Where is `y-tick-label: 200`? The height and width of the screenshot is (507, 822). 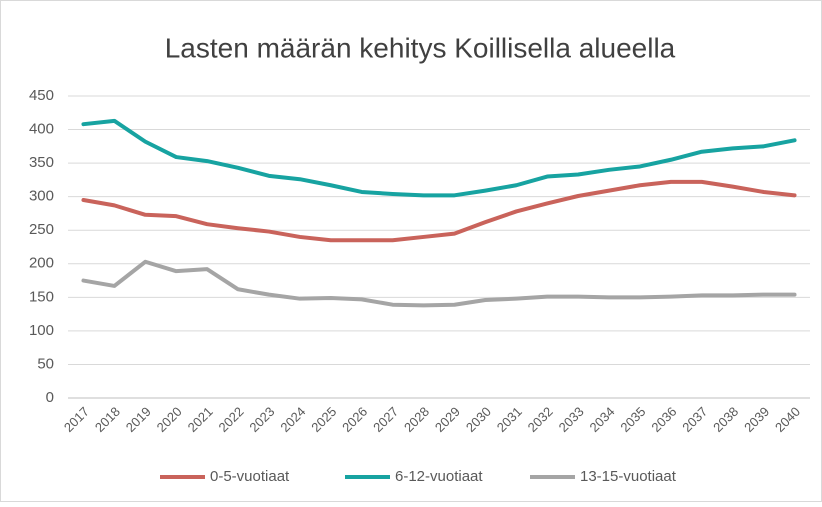
y-tick-label: 200 is located at coordinates (41, 263).